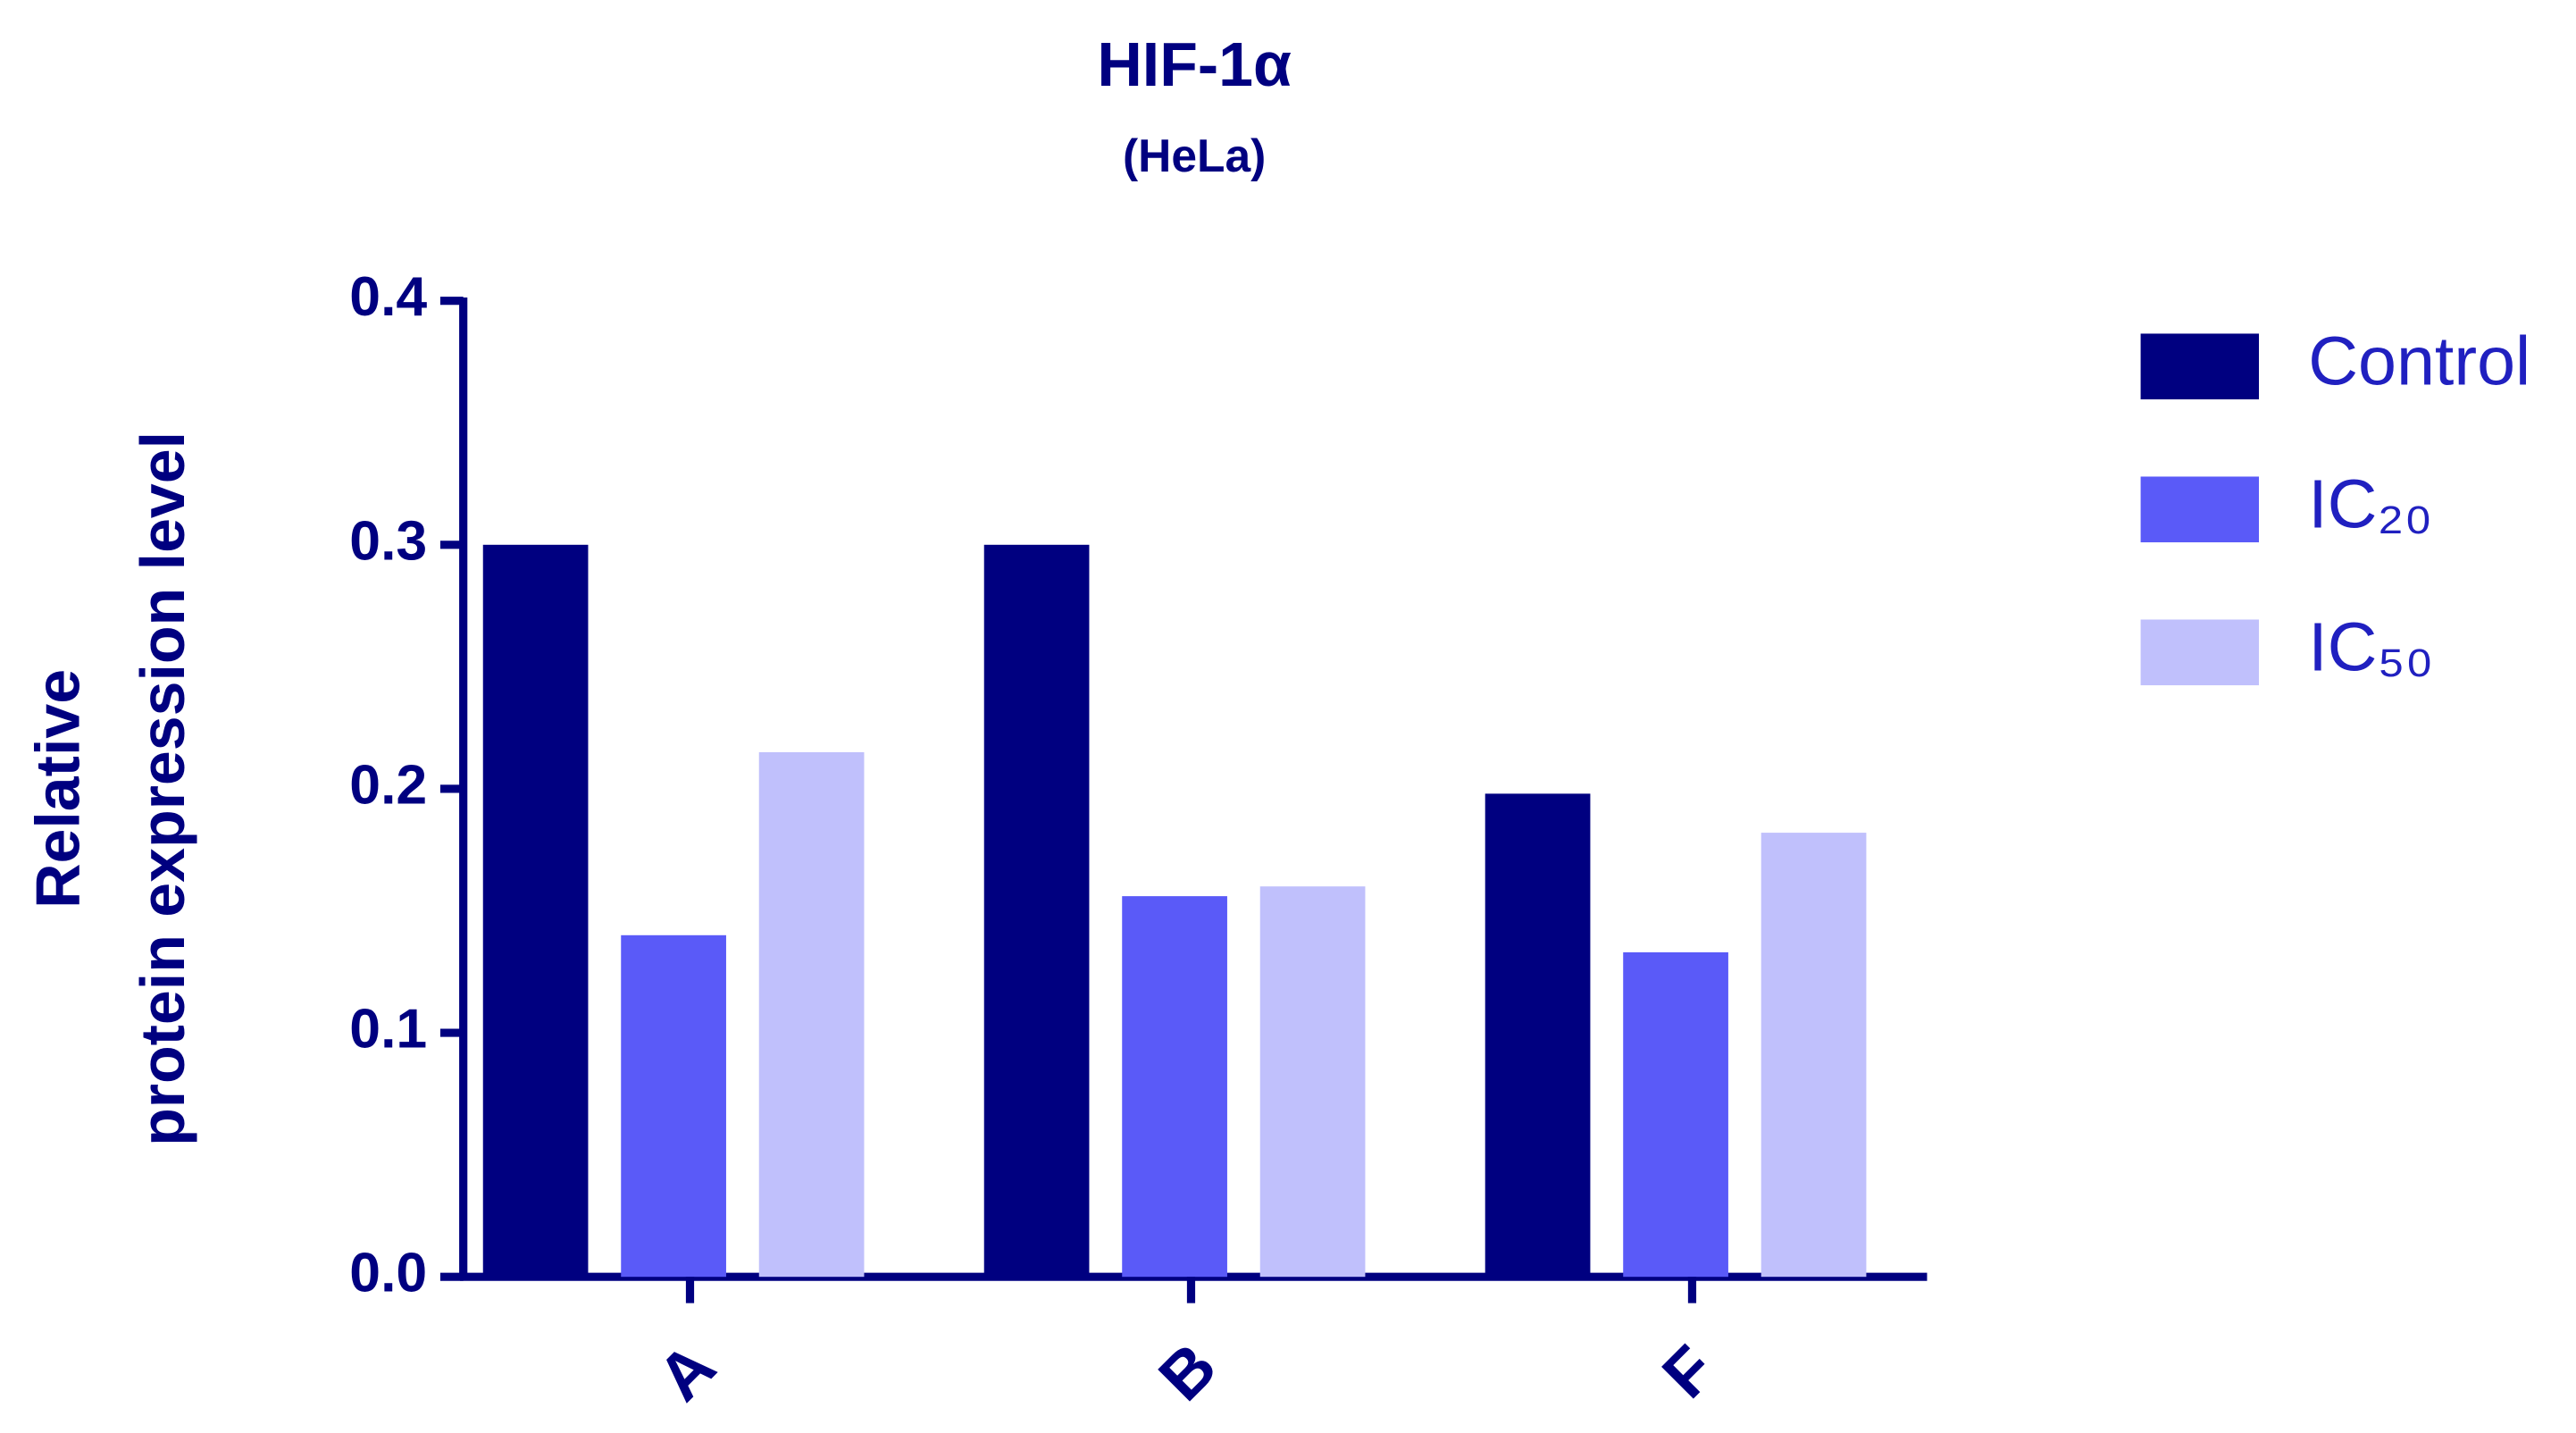 The width and height of the screenshot is (2576, 1433). Describe the element at coordinates (1195, 64) in the screenshot. I see `chart-title: HIF-1α` at that location.